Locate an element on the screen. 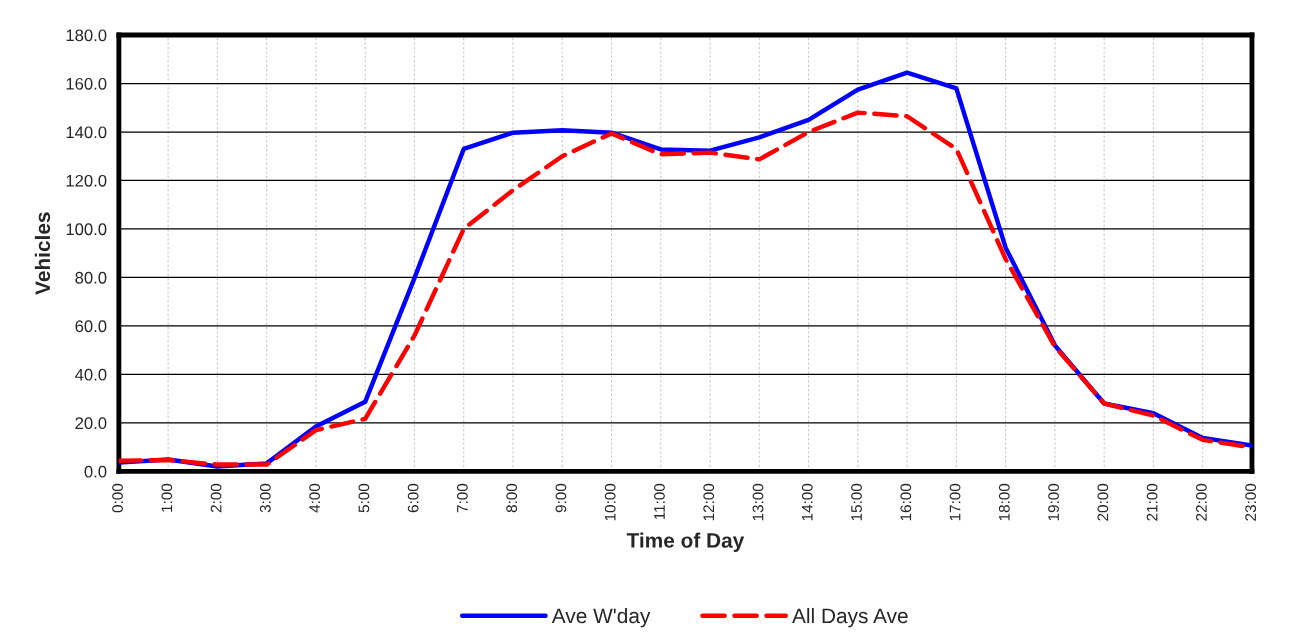  y-tick-label: 0.0 is located at coordinates (95, 471).